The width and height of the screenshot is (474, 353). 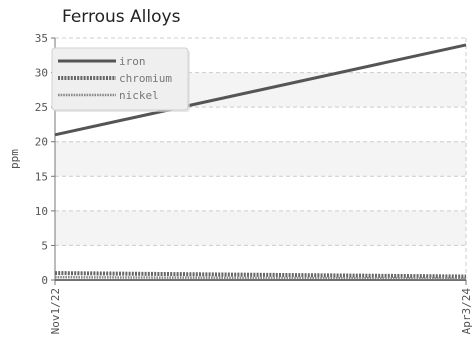 I want to click on y-tick-label: 25, so click(x=41, y=107).